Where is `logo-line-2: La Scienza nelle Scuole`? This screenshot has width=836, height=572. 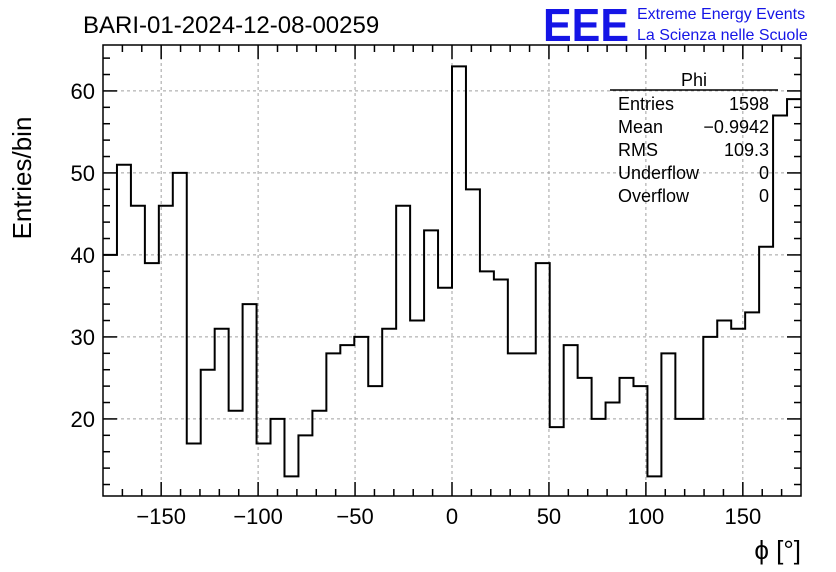 logo-line-2: La Scienza nelle Scuole is located at coordinates (722, 35).